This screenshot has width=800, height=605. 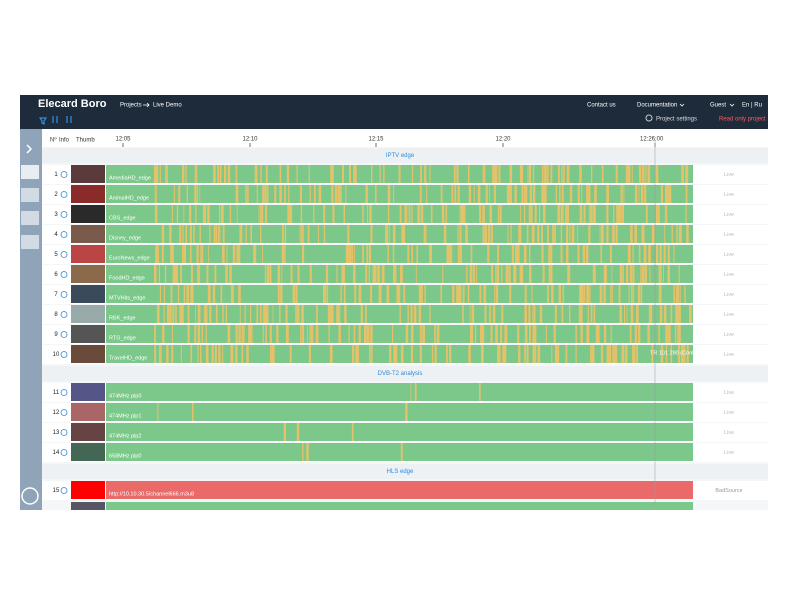 I want to click on row-label: AmediaHD_edge, so click(x=130, y=178).